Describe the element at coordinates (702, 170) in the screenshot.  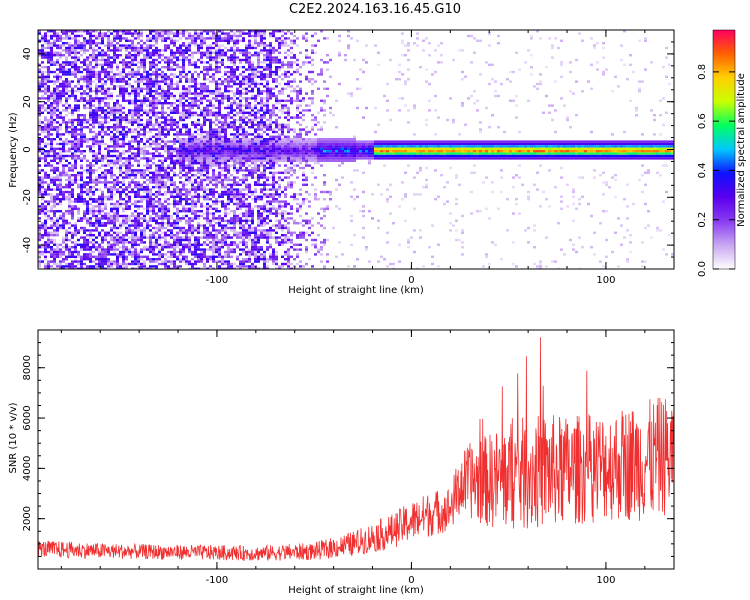
I see `colorbar-tick-label: 0.4` at that location.